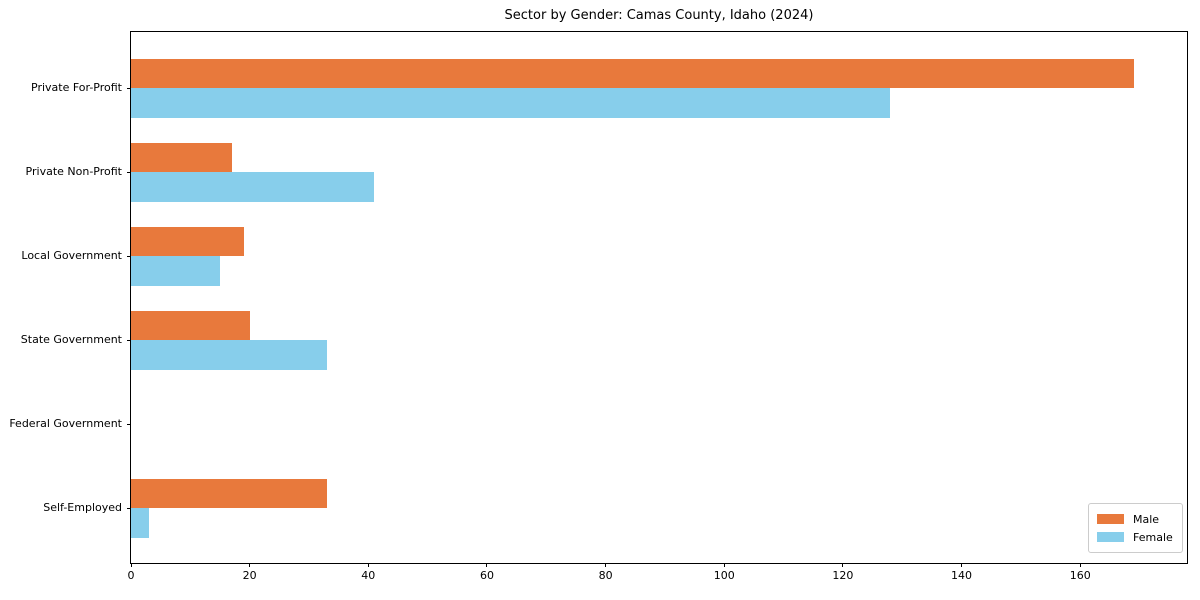 This screenshot has width=1200, height=600. I want to click on y-axis-label-5: Self-Employed, so click(82, 507).